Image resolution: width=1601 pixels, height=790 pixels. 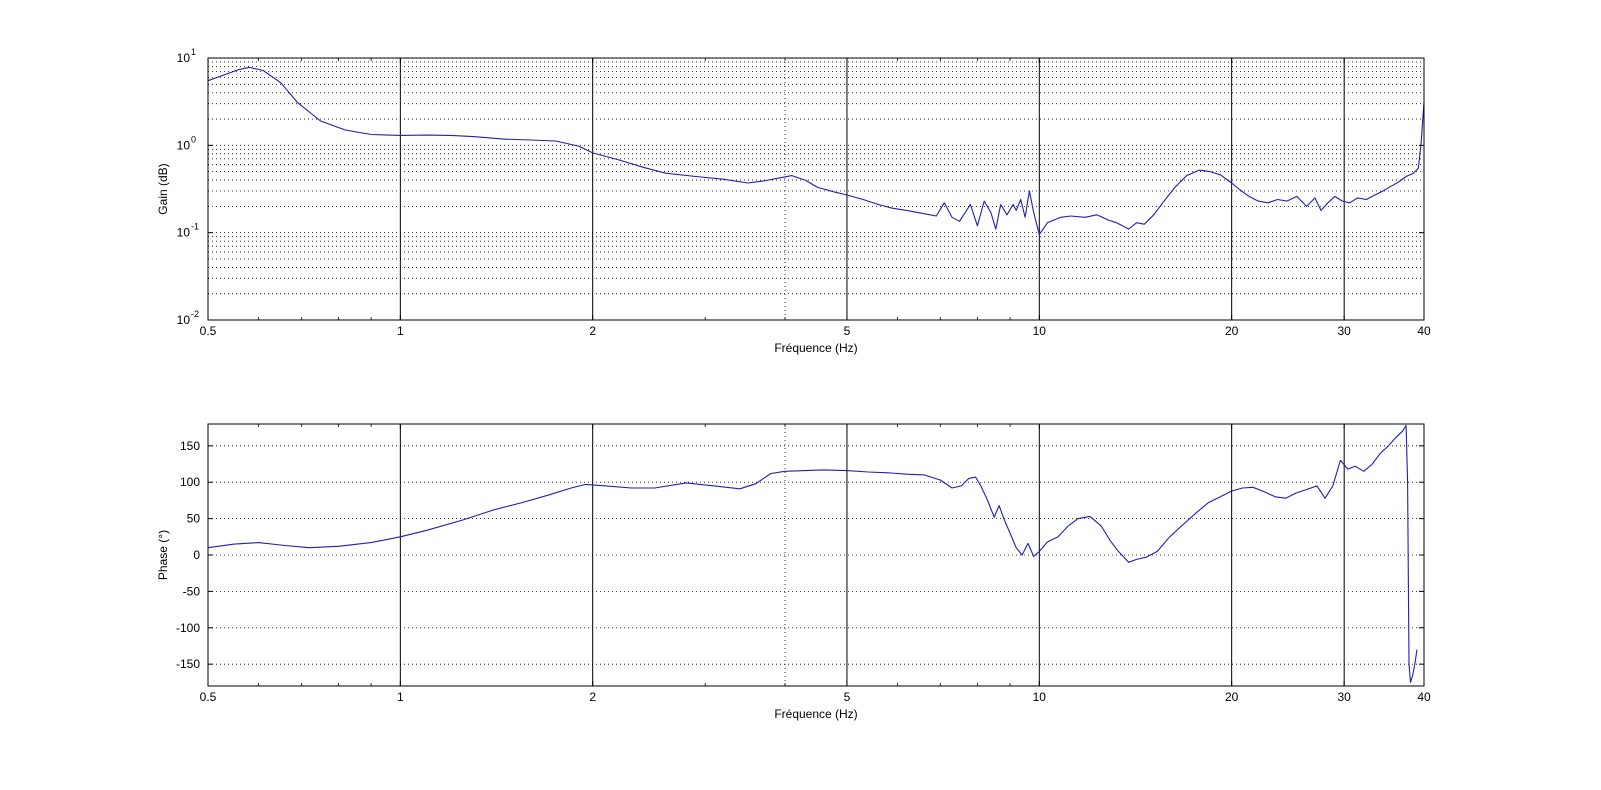 I want to click on y-tick-label: 50, so click(x=194, y=519).